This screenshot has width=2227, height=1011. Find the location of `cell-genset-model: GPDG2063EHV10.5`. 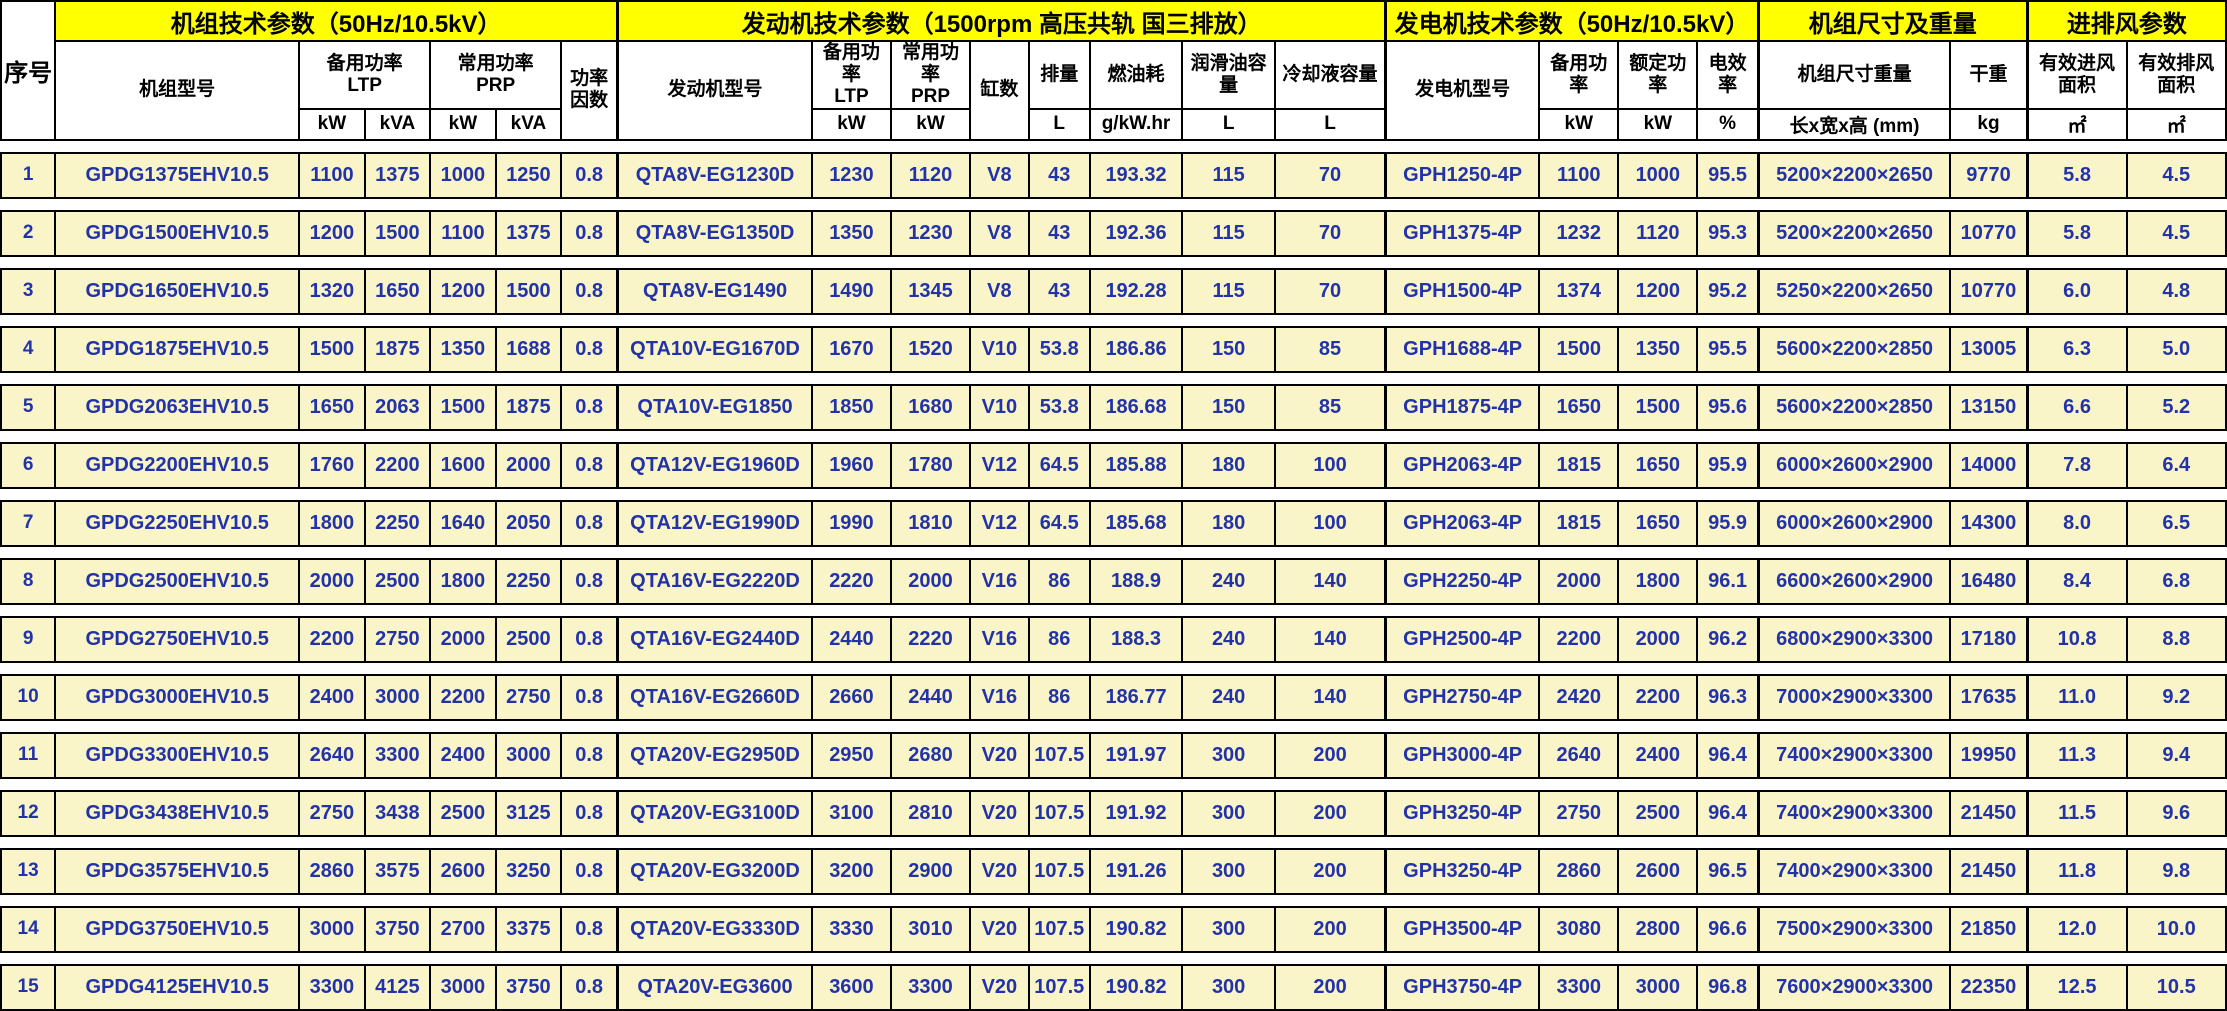

cell-genset-model: GPDG2063EHV10.5 is located at coordinates (177, 407).